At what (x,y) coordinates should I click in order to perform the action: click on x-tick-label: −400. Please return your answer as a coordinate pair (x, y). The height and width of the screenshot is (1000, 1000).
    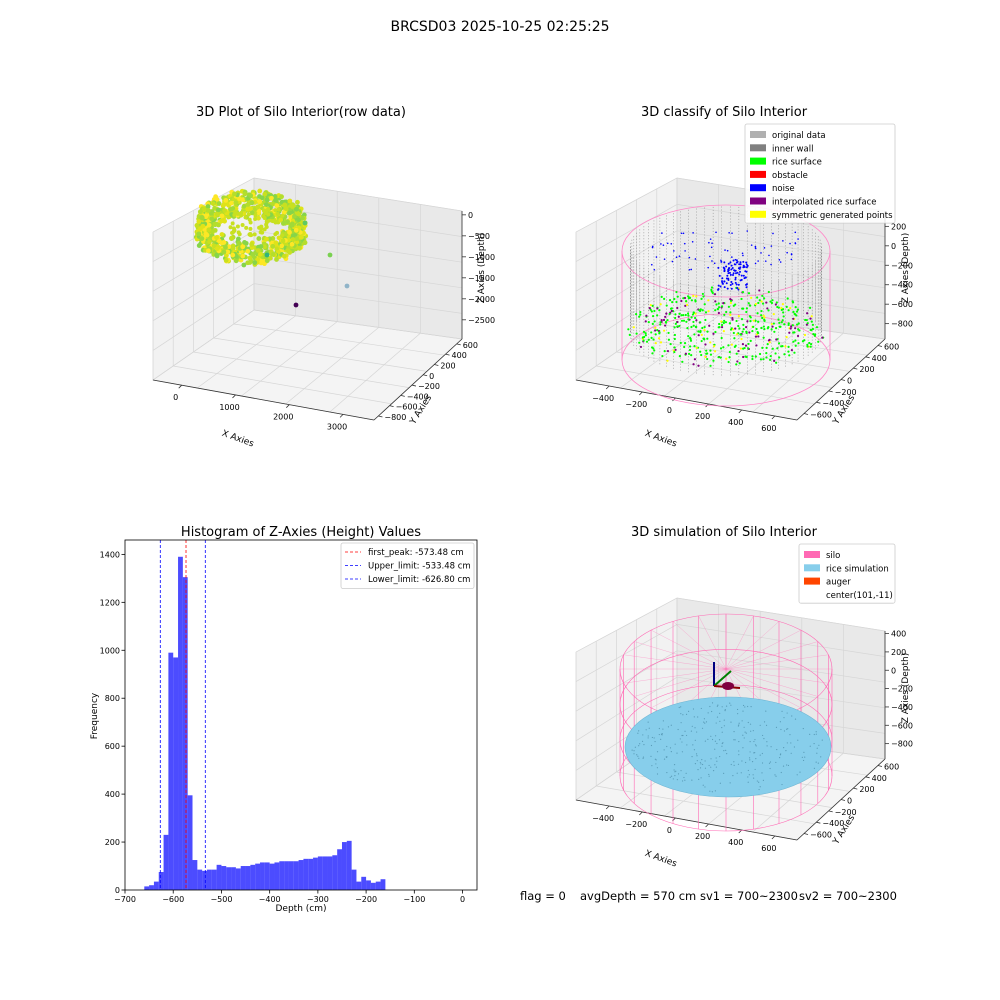
    Looking at the image, I should click on (270, 899).